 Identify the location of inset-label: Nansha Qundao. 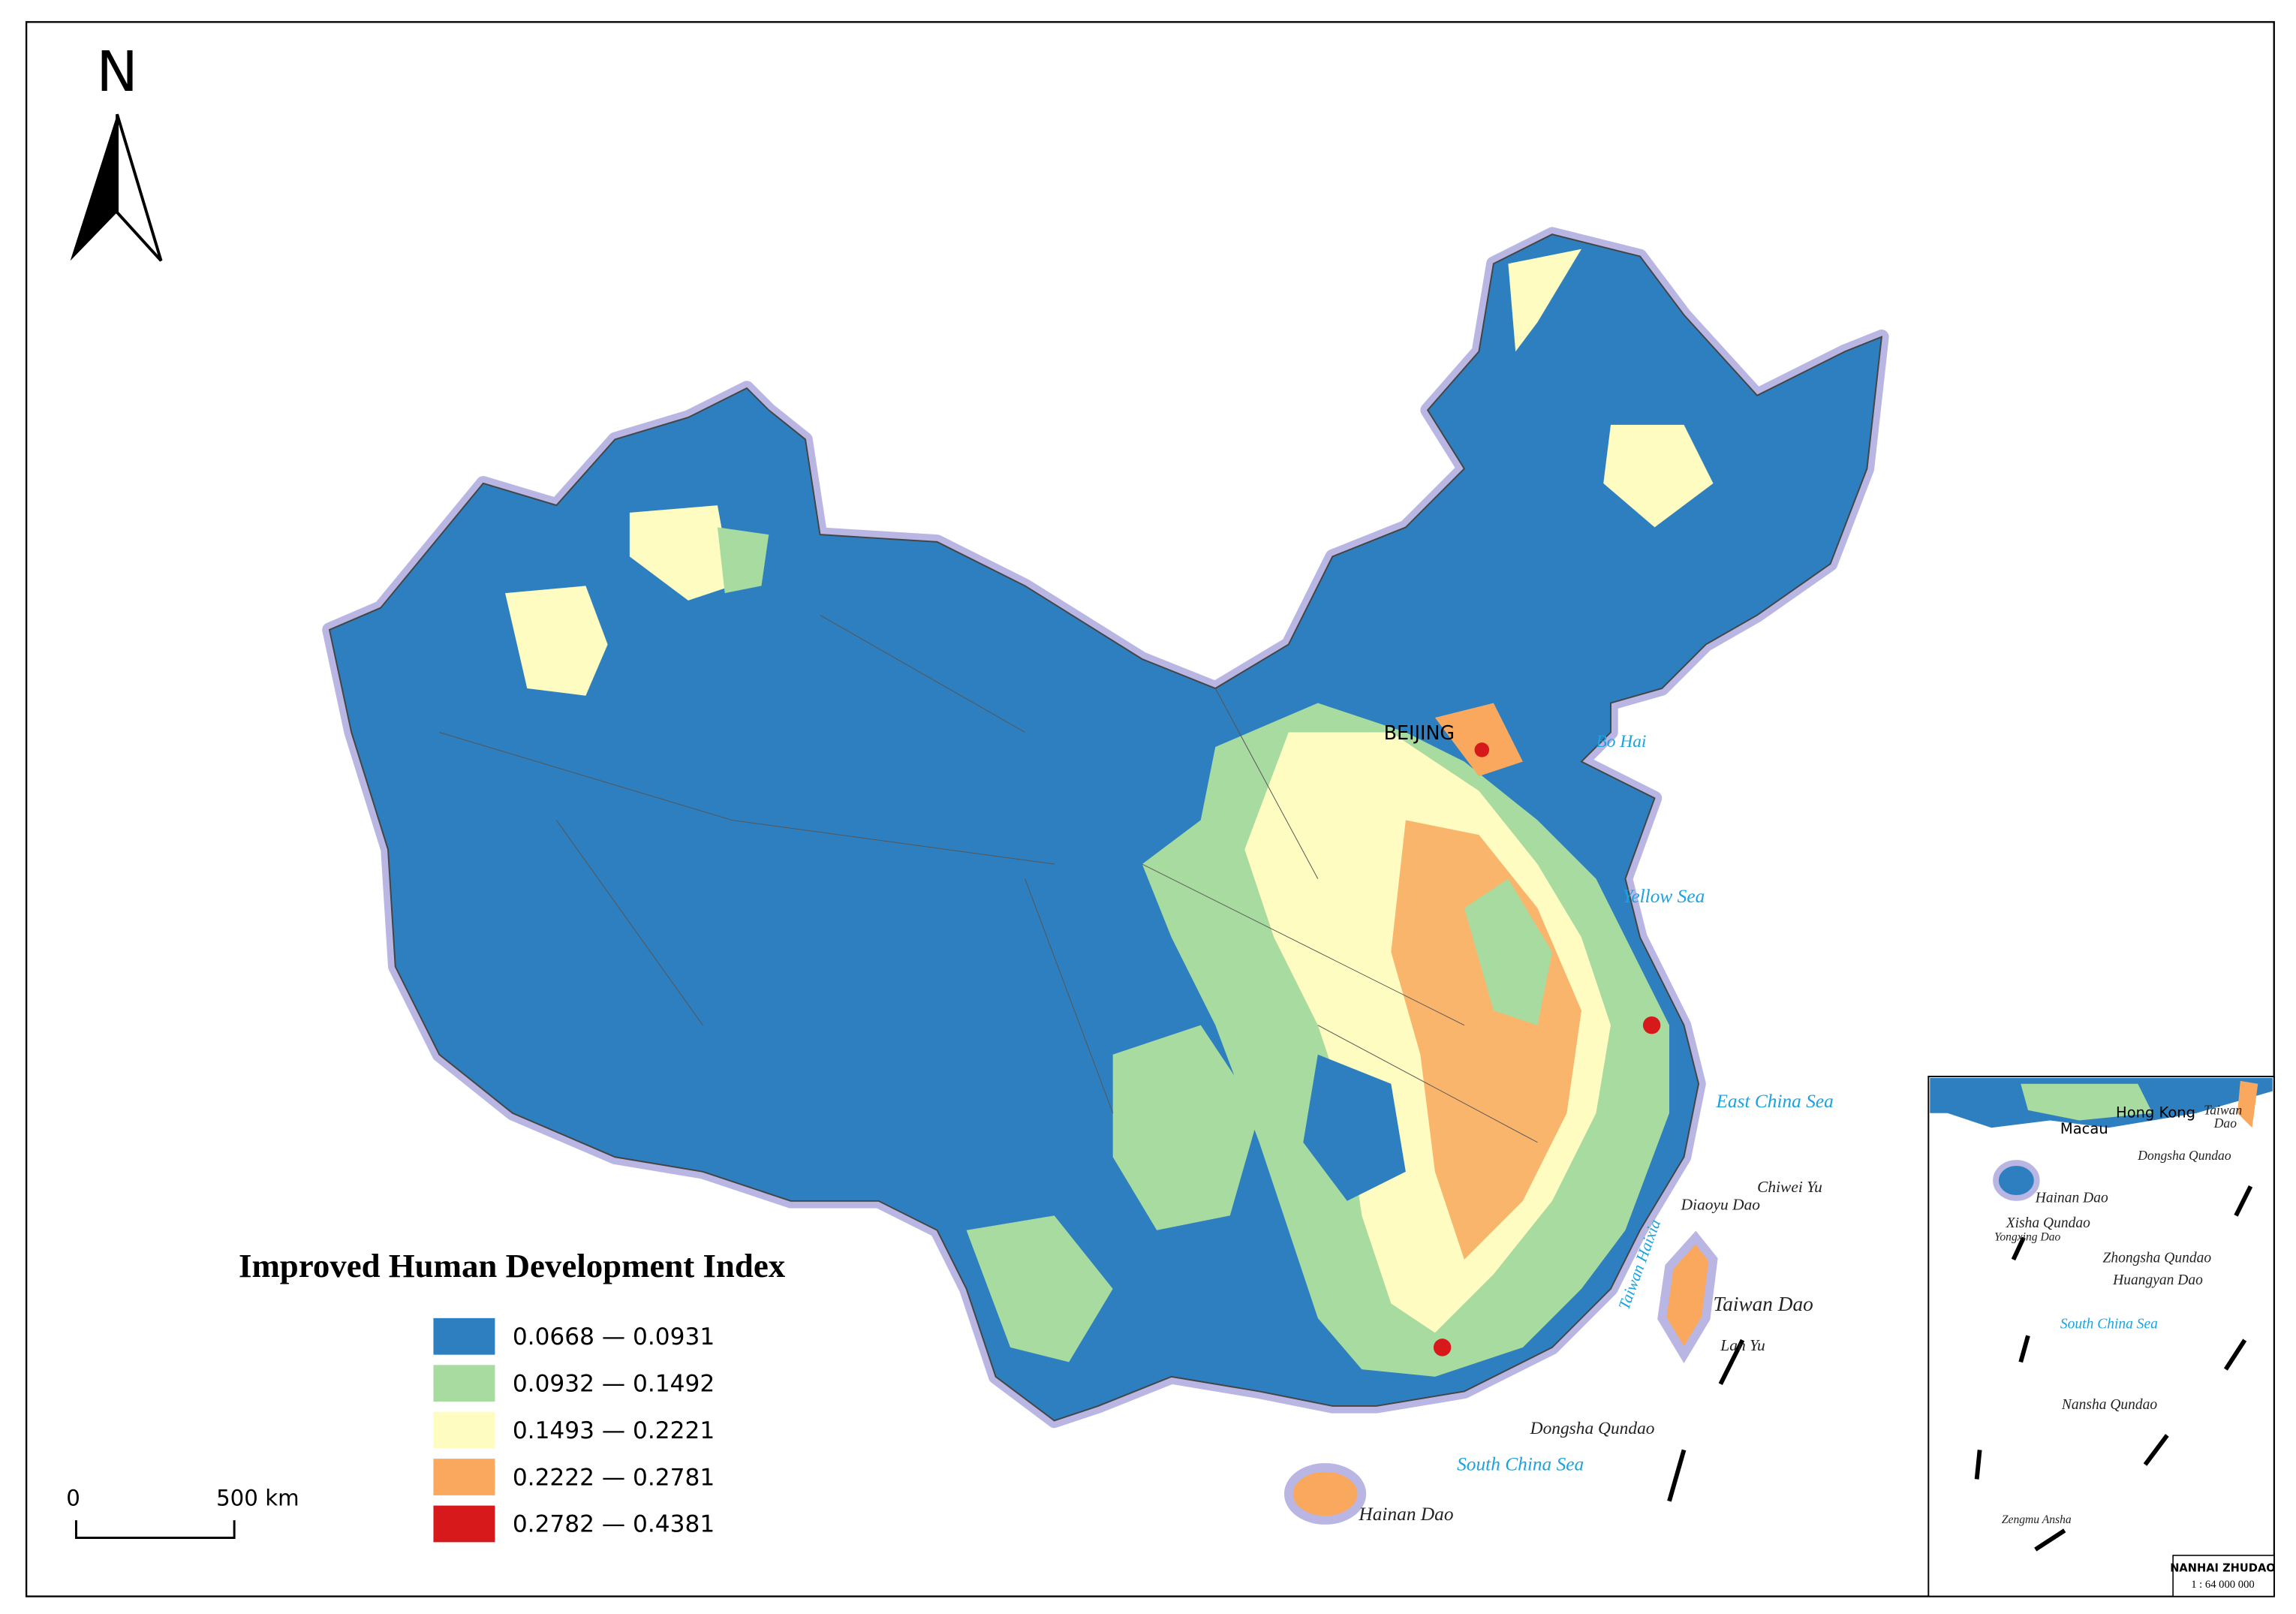
(2109, 1405).